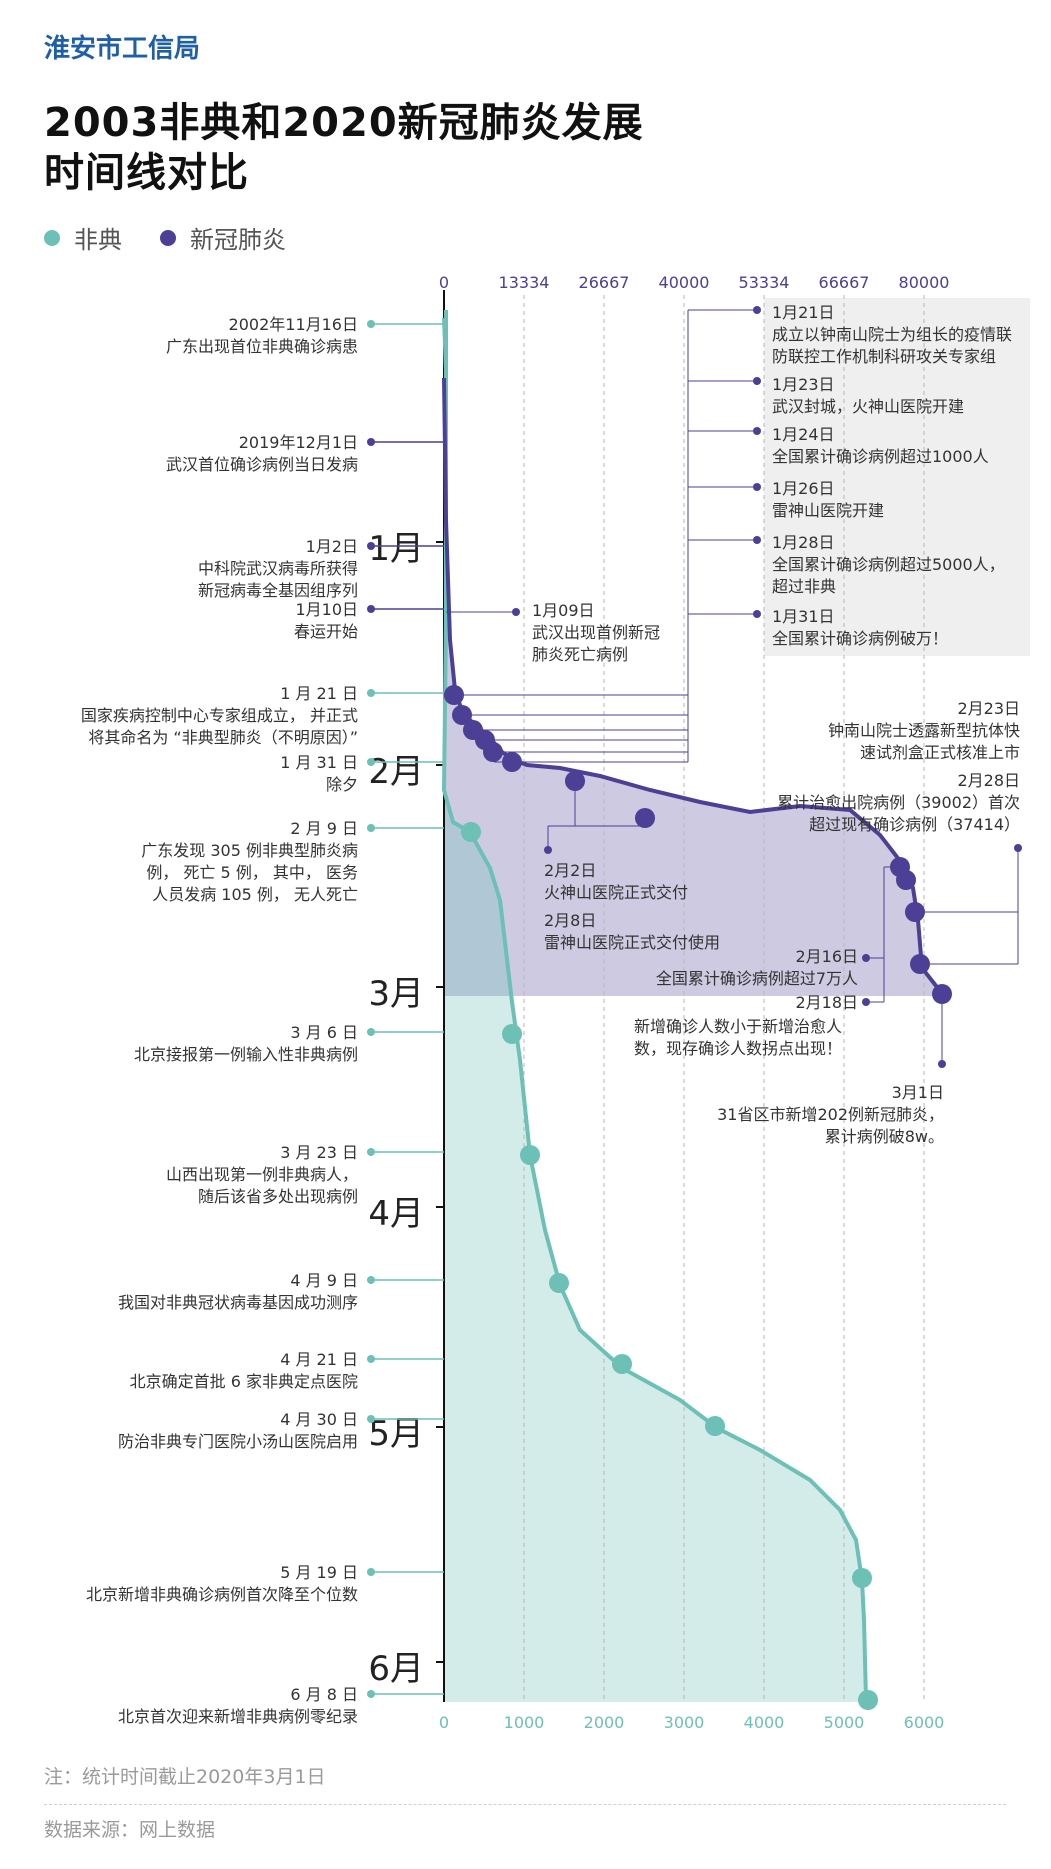 The width and height of the screenshot is (1051, 1869). Describe the element at coordinates (444, 282) in the screenshot. I see `top-axis-tick: 0` at that location.